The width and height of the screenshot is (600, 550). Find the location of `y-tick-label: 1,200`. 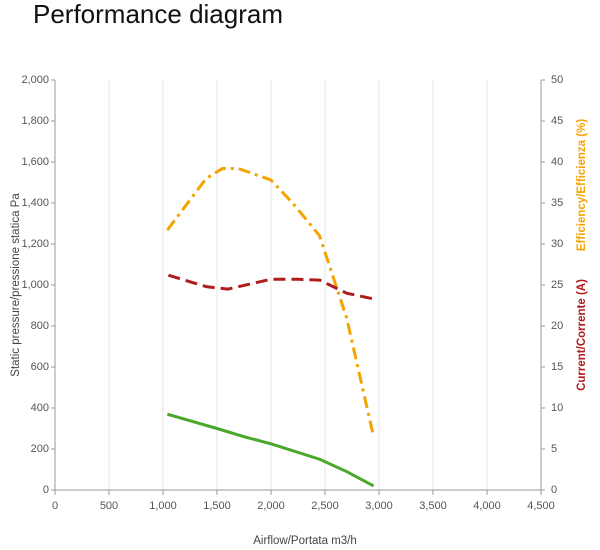

y-tick-label: 1,200 is located at coordinates (35, 244).